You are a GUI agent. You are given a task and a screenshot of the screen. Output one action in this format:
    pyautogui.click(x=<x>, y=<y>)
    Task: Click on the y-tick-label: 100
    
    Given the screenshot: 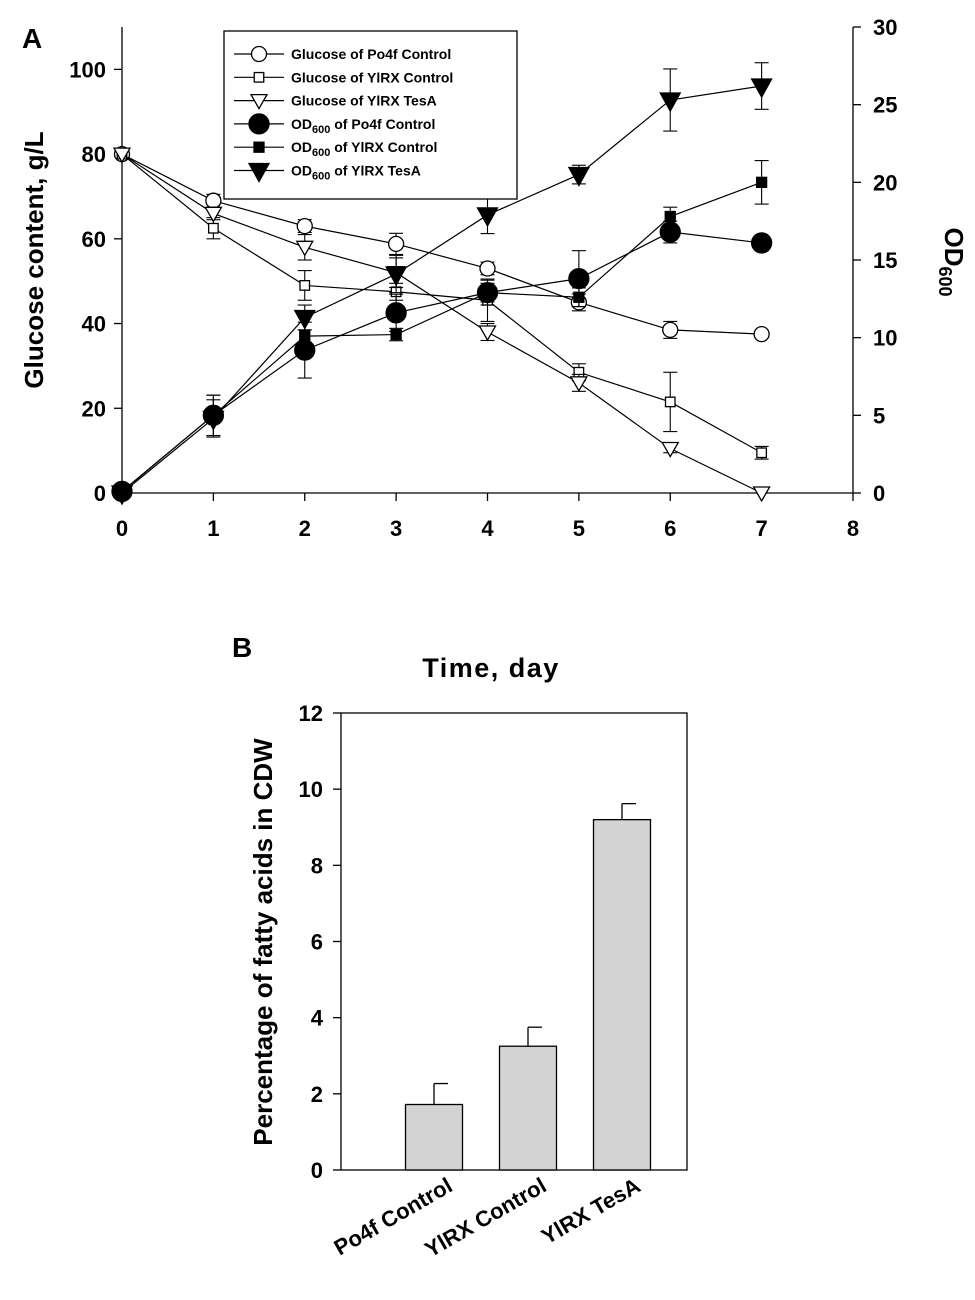 What is the action you would take?
    pyautogui.click(x=87, y=69)
    